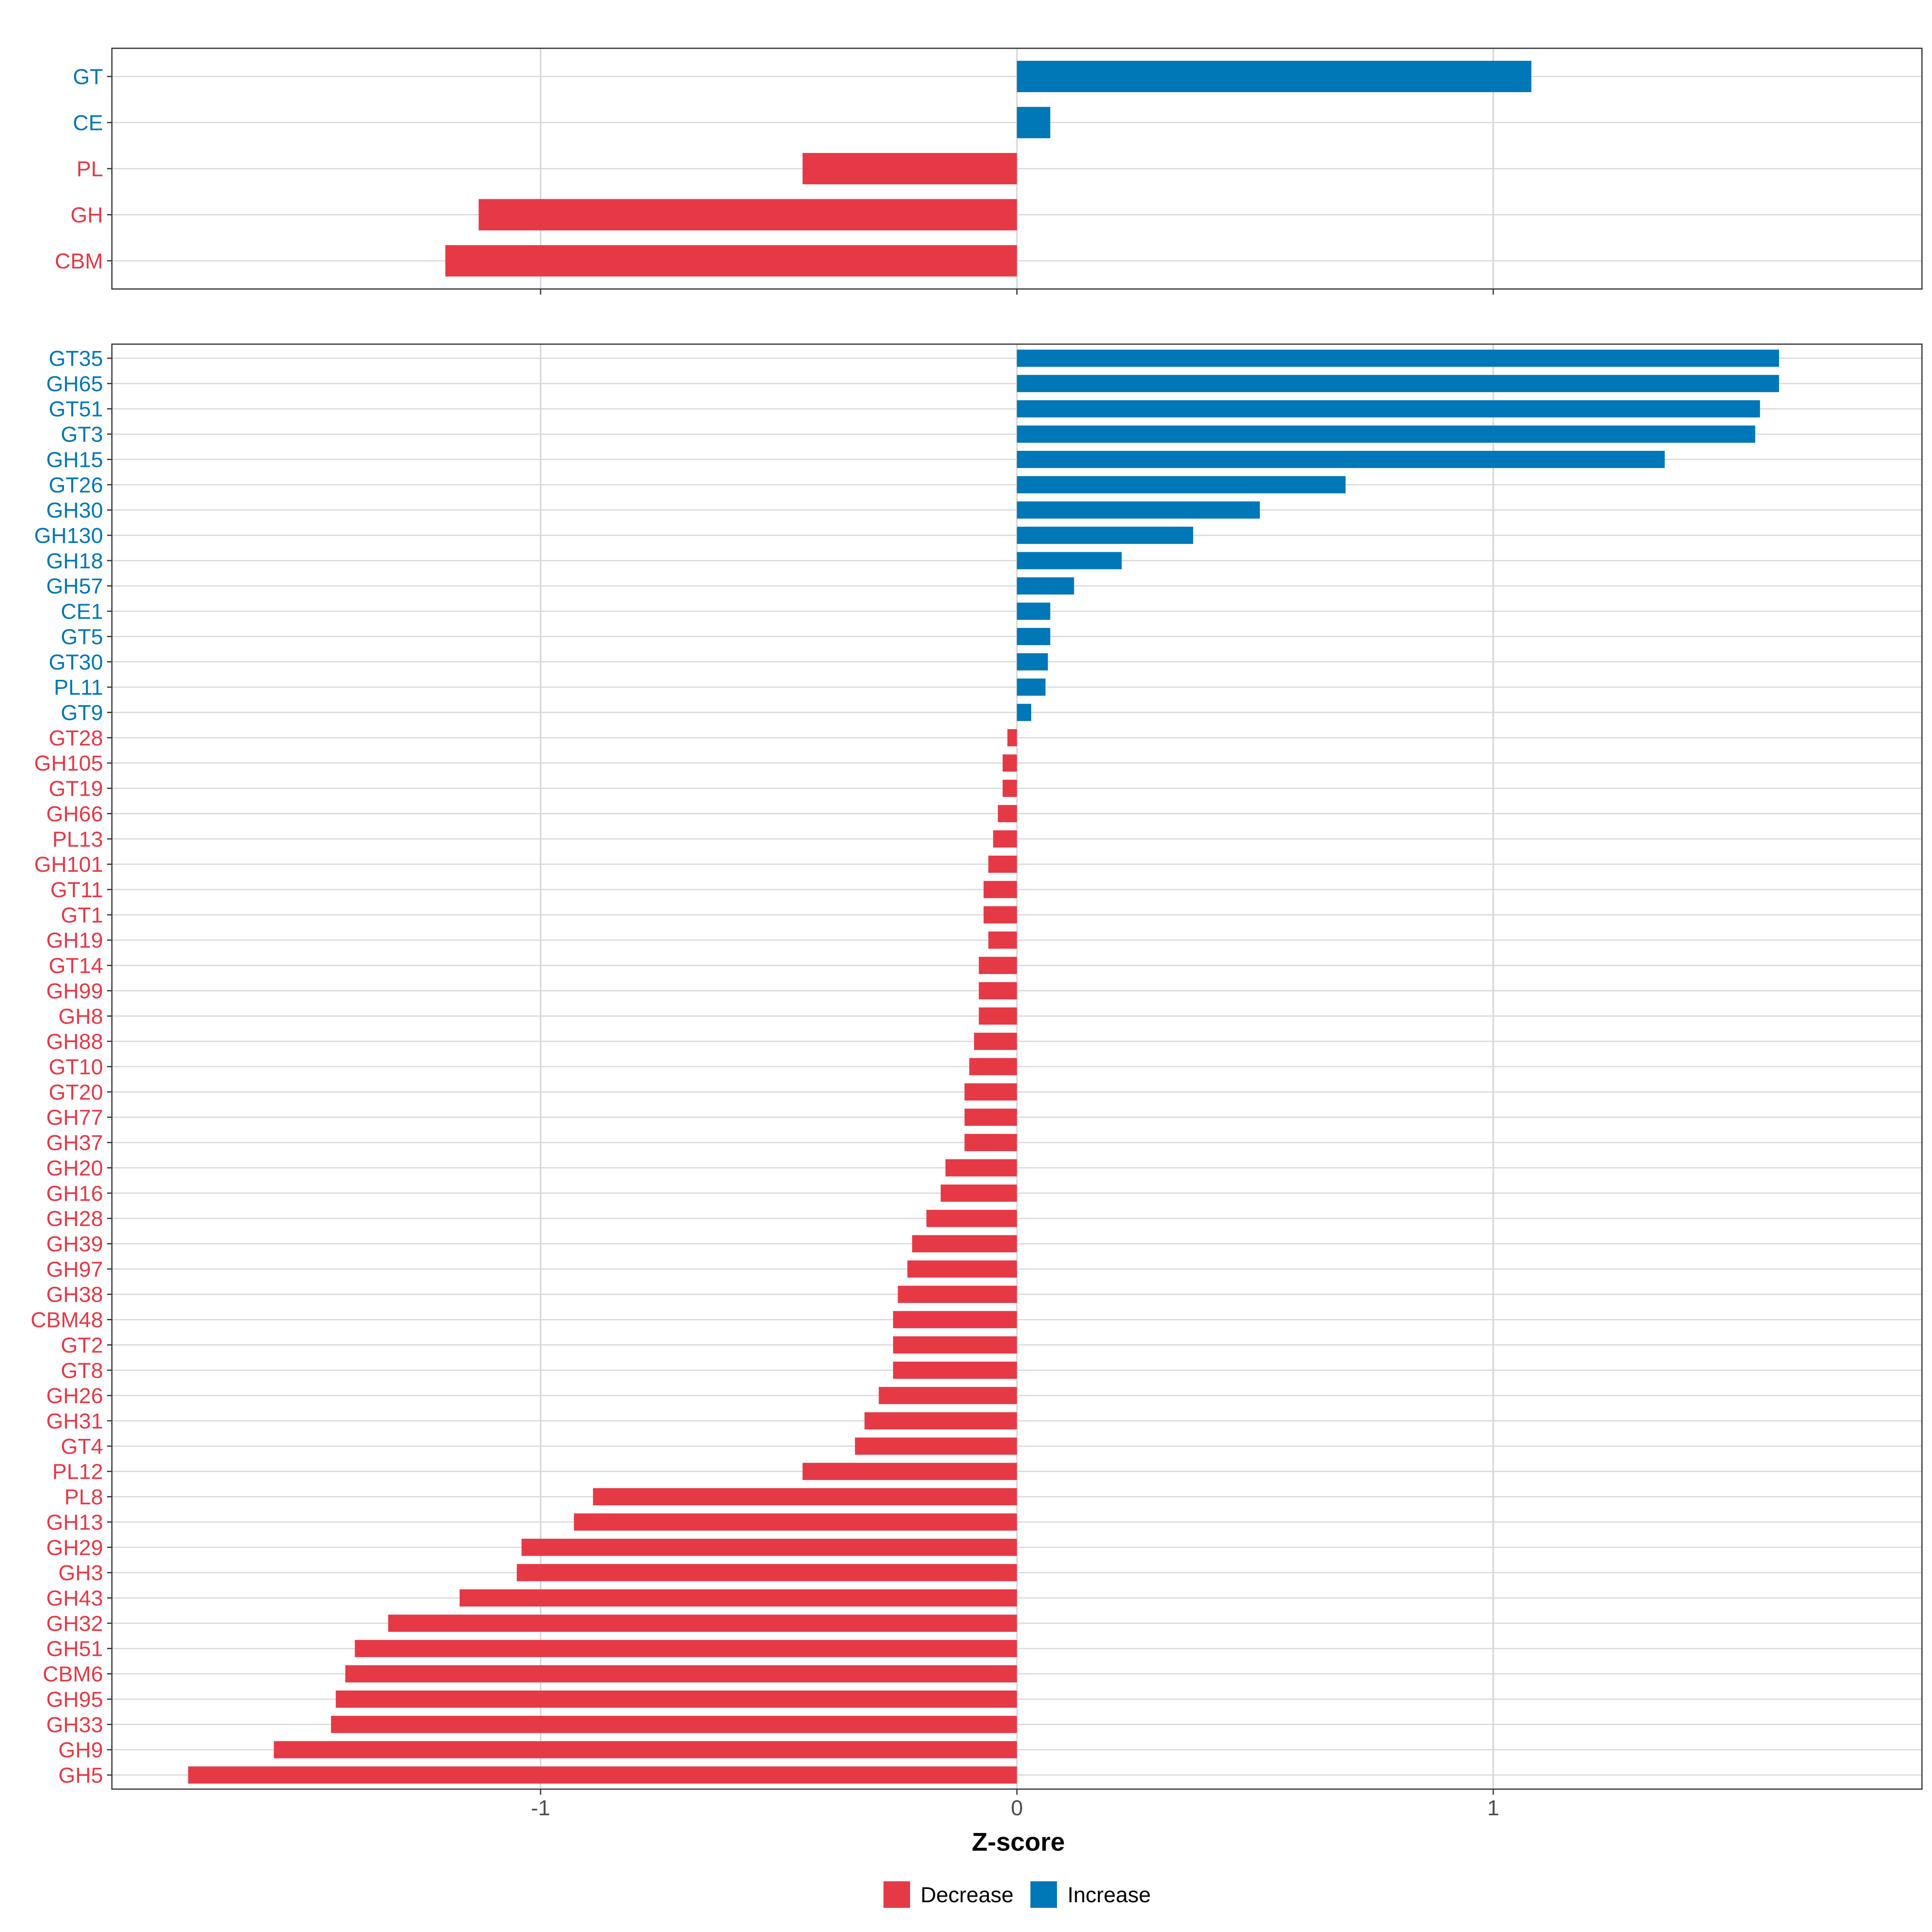  I want to click on bar-gh43, so click(738, 1598).